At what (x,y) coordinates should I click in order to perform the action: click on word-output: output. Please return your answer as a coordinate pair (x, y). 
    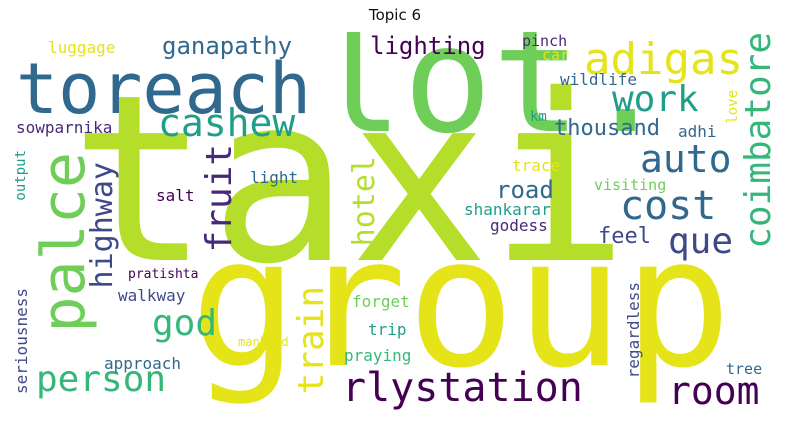
    Looking at the image, I should click on (21, 175).